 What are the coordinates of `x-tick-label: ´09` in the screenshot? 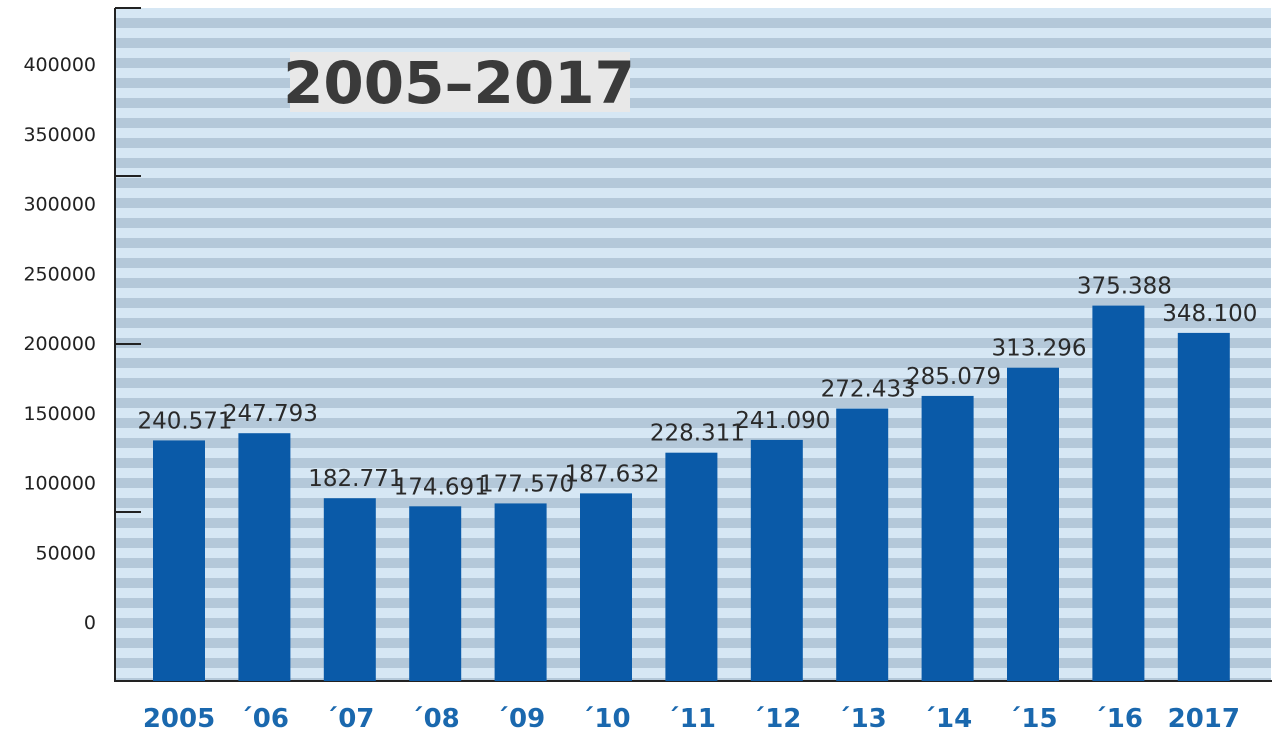 It's located at (520, 719).